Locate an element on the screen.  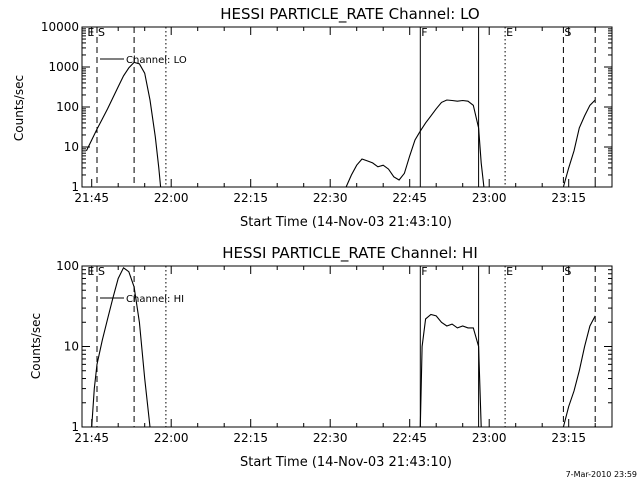
x-axis-label-hi: Start Time (14-Nov-03 21:43:10) is located at coordinates (346, 462).